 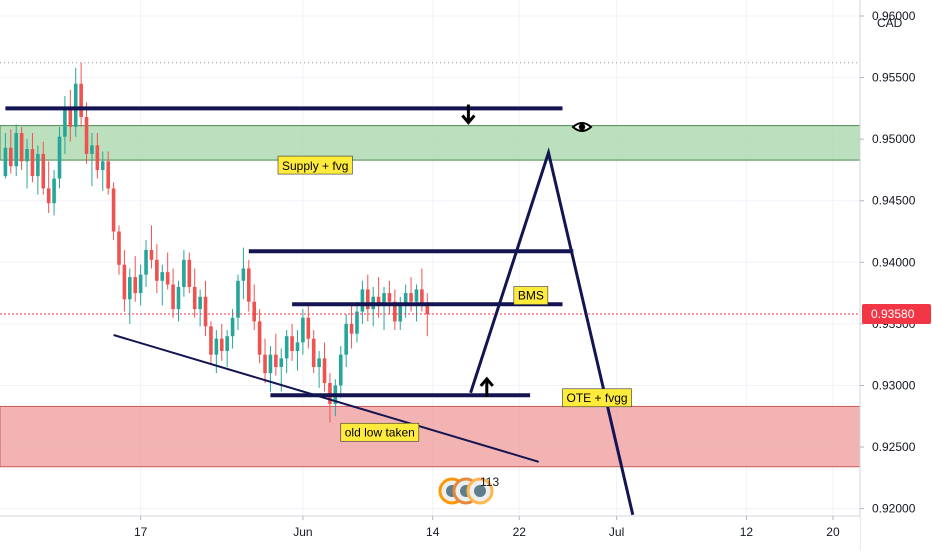 I want to click on x-tick-label: Jul, so click(x=616, y=532).